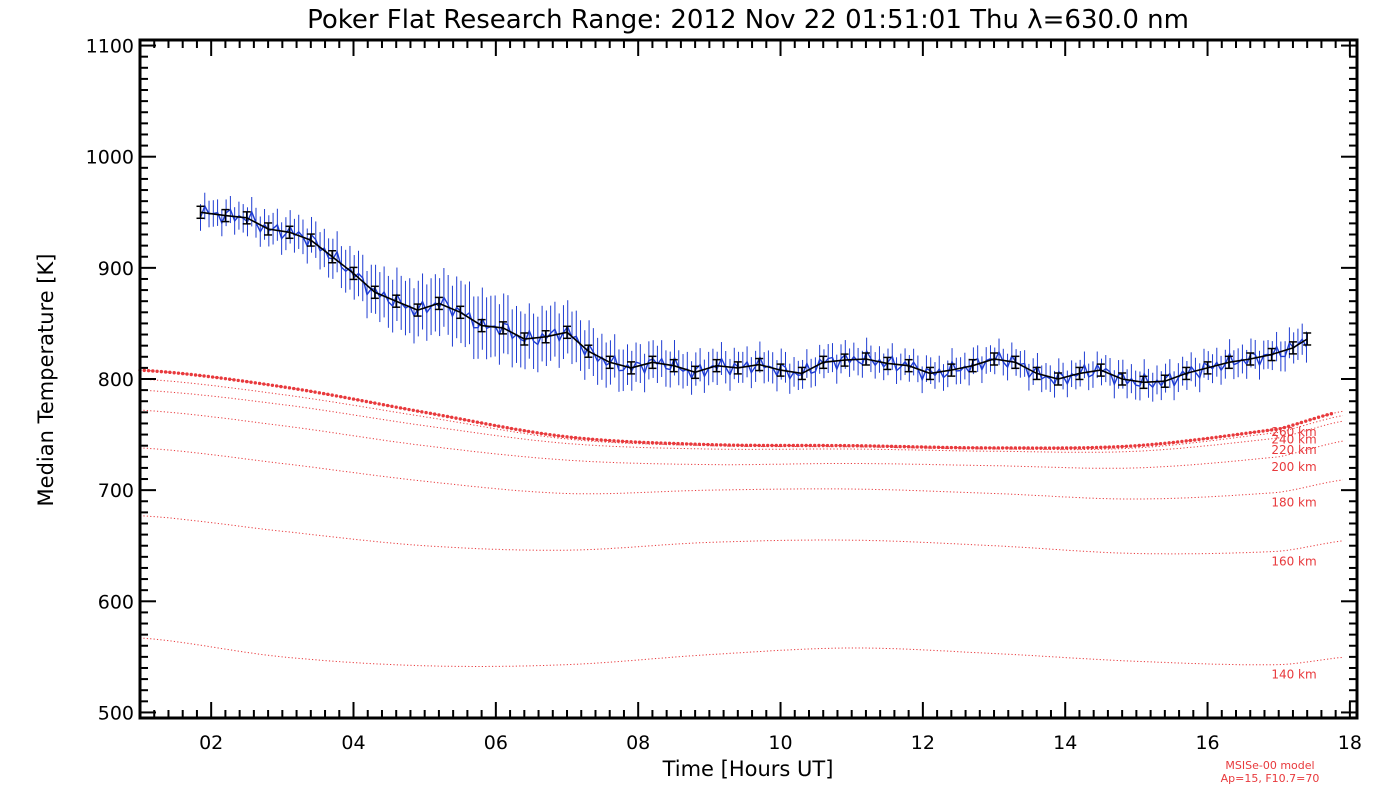 The width and height of the screenshot is (1400, 800). What do you see at coordinates (1350, 743) in the screenshot?
I see `x-tick-label: 18` at bounding box center [1350, 743].